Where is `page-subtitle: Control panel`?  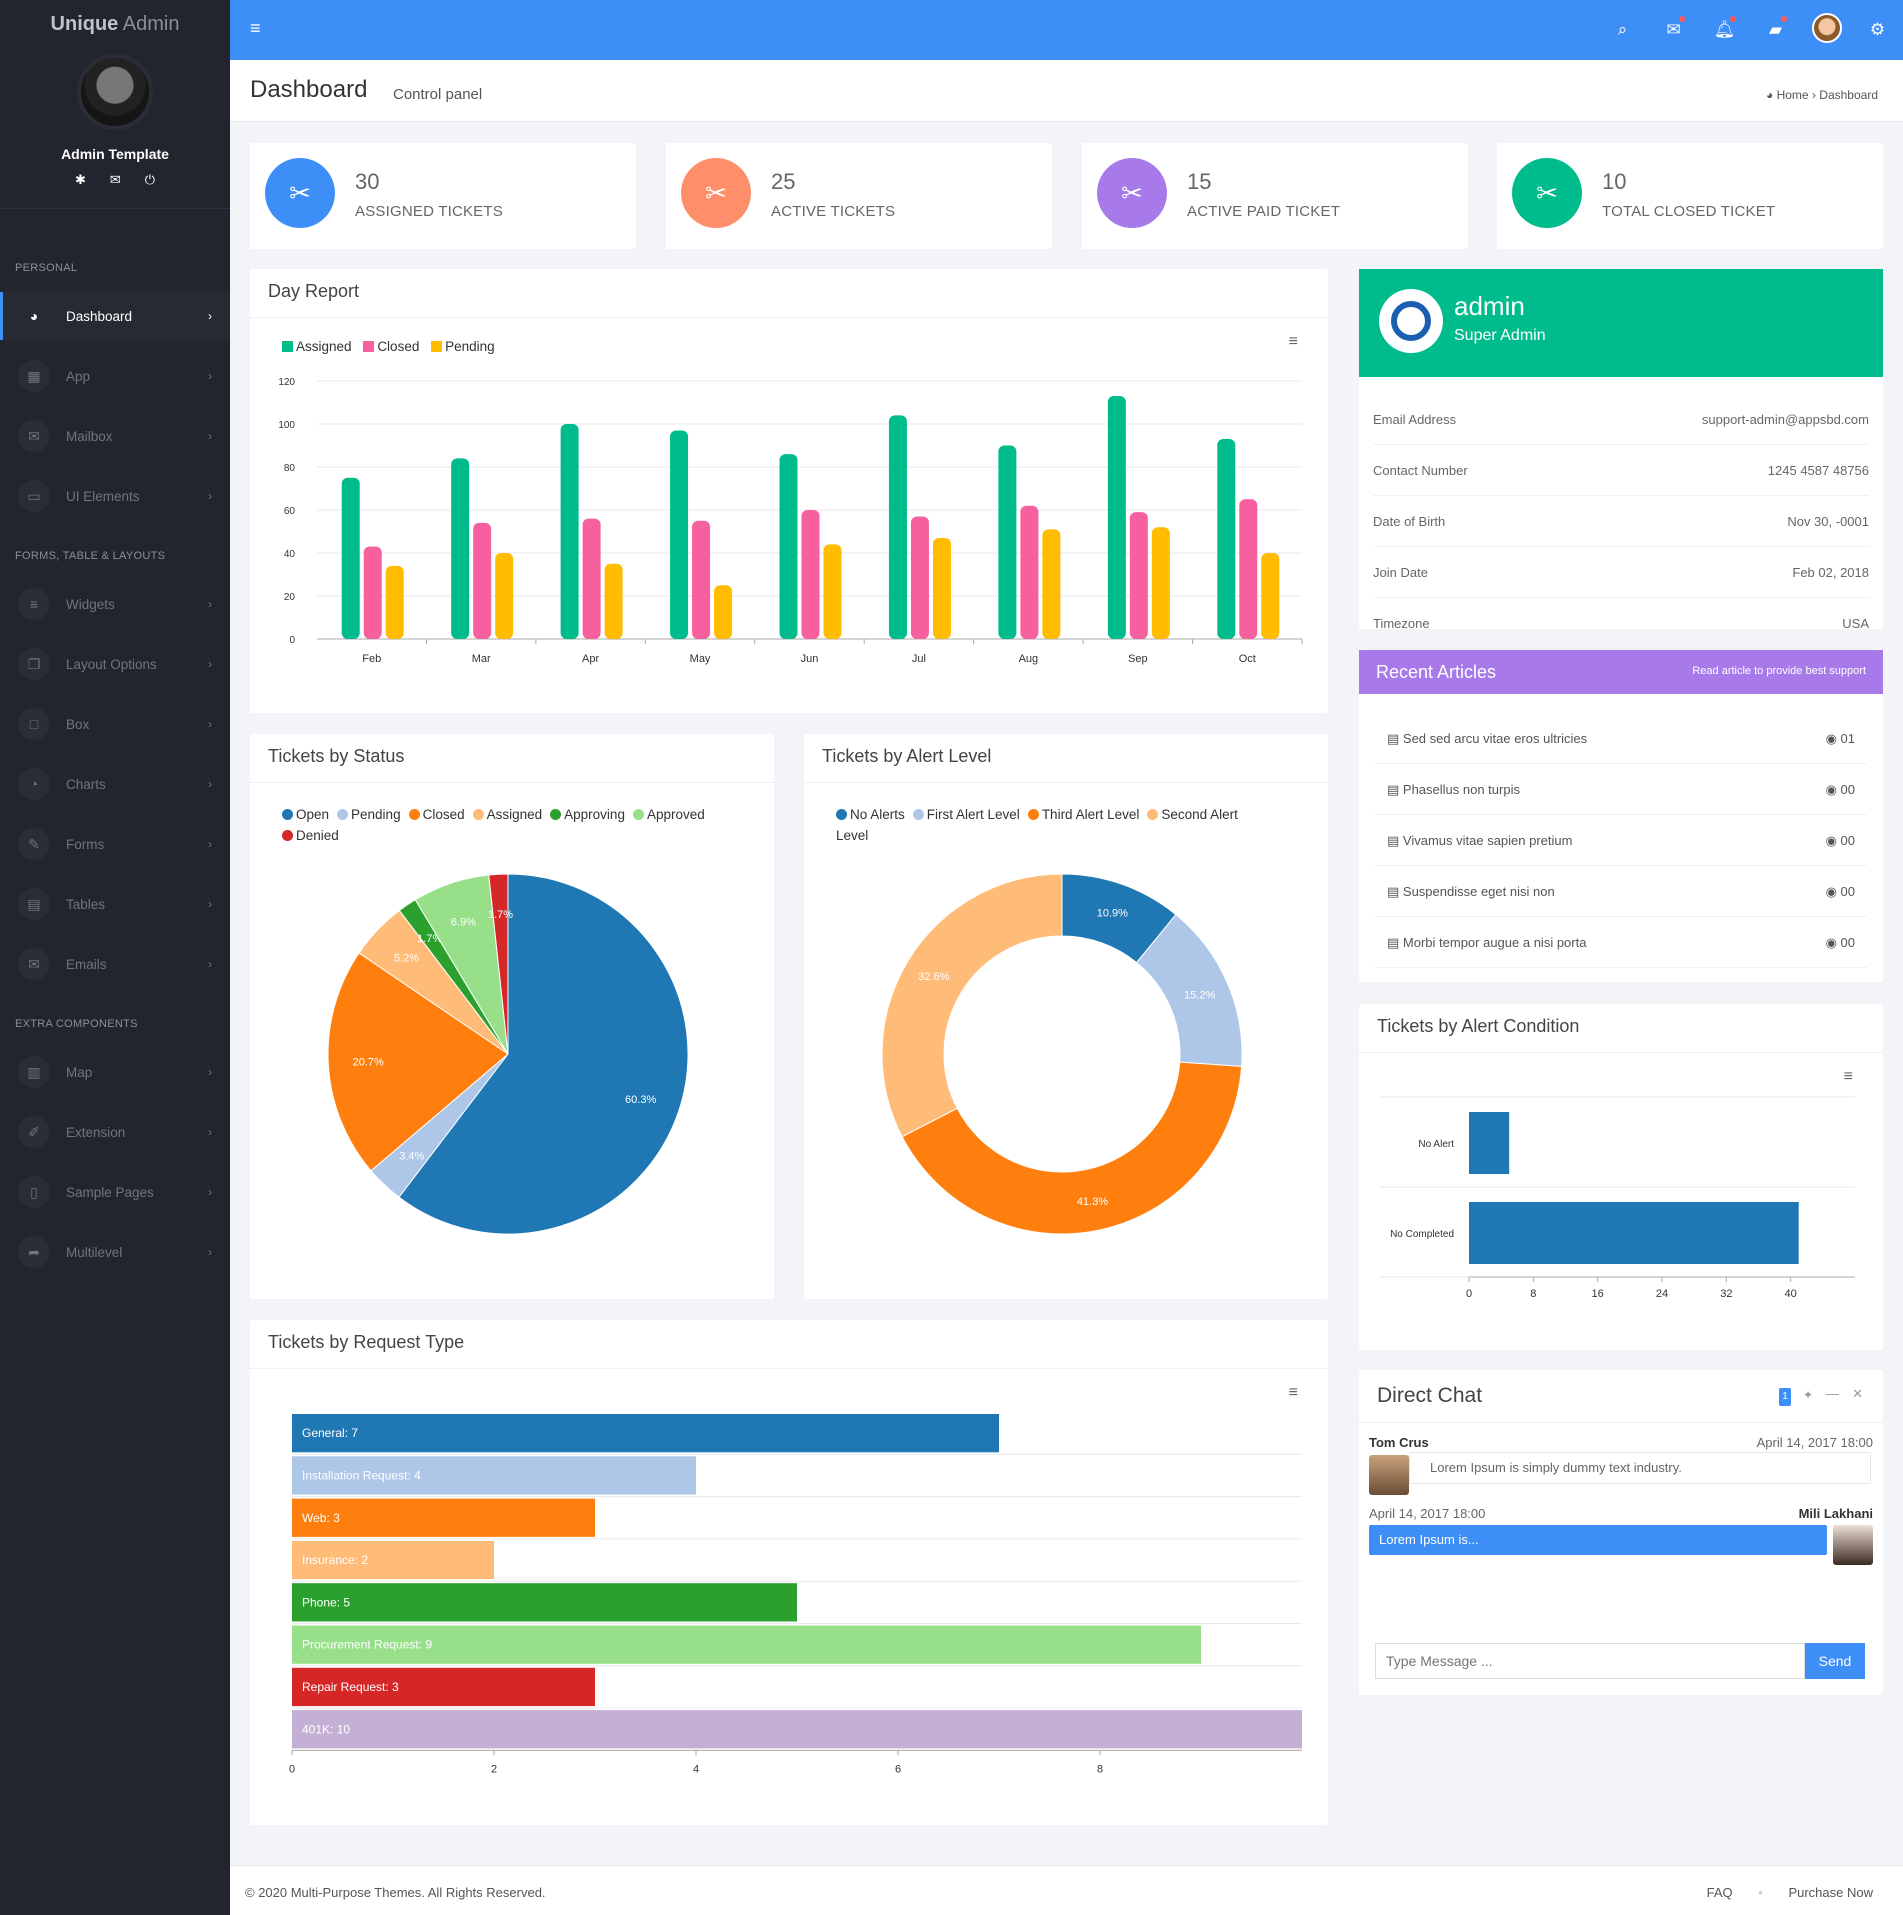
page-subtitle: Control panel is located at coordinates (438, 94).